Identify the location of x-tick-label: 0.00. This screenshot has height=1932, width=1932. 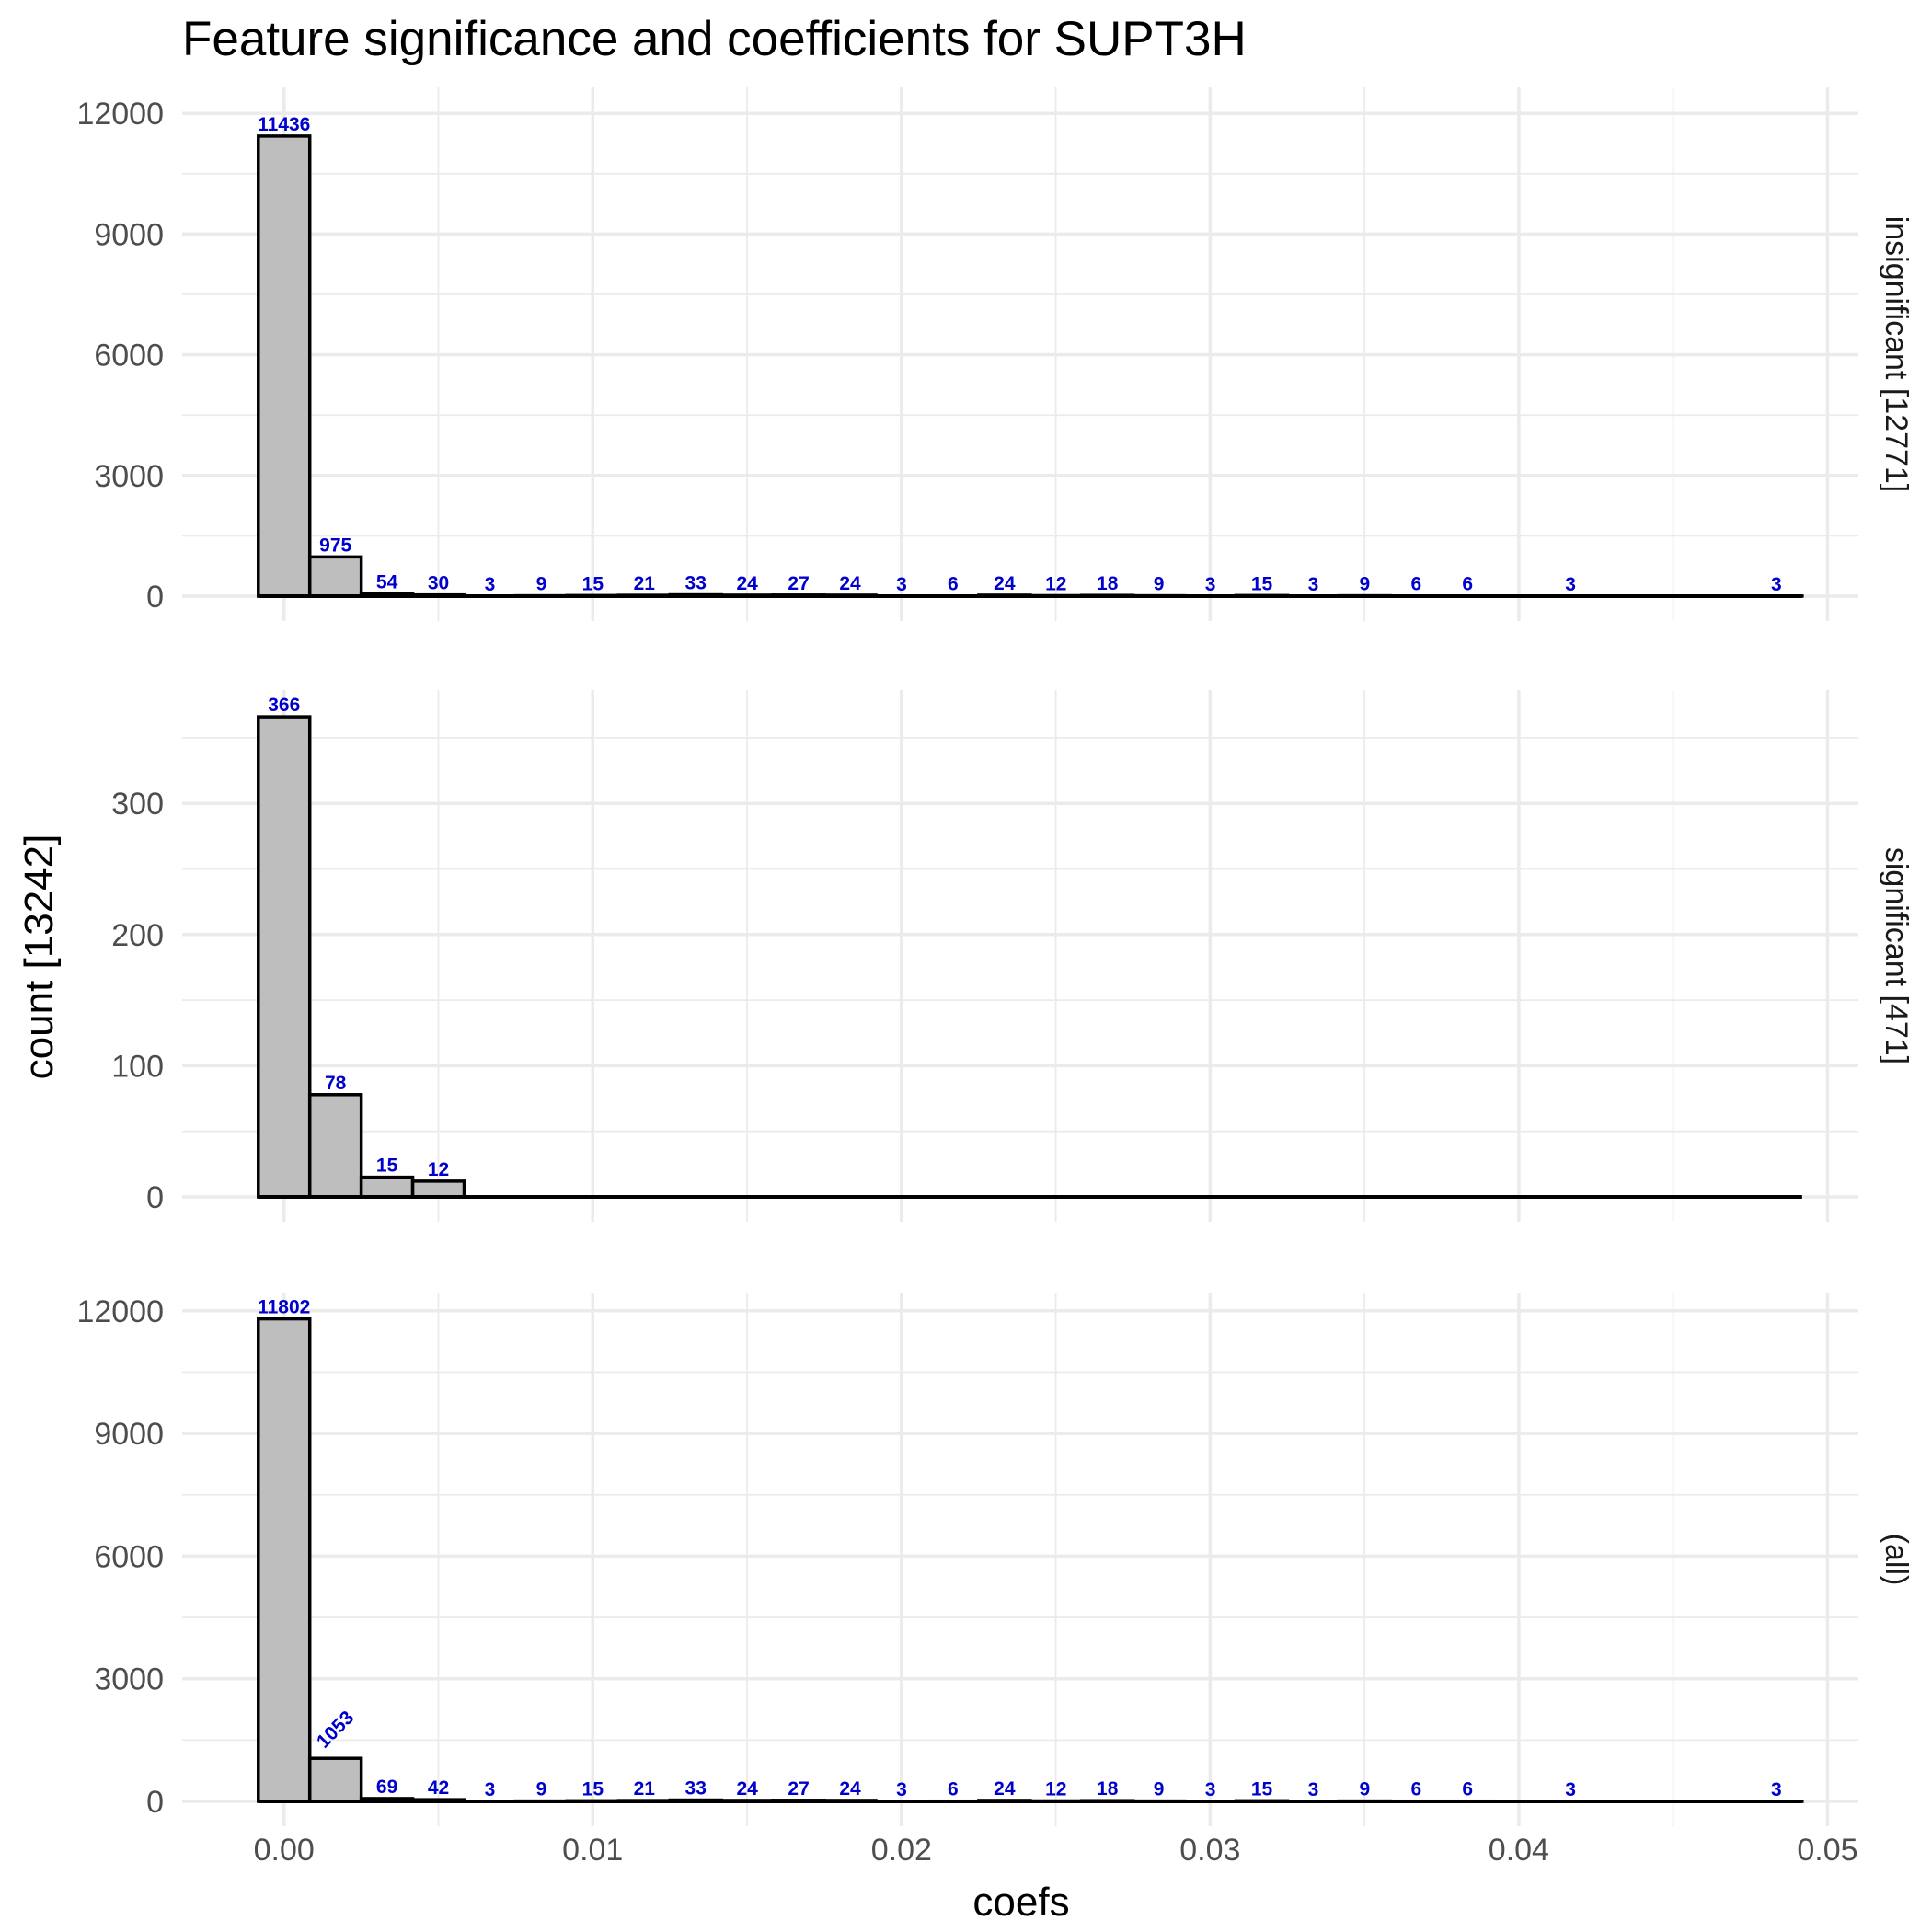
(284, 1850).